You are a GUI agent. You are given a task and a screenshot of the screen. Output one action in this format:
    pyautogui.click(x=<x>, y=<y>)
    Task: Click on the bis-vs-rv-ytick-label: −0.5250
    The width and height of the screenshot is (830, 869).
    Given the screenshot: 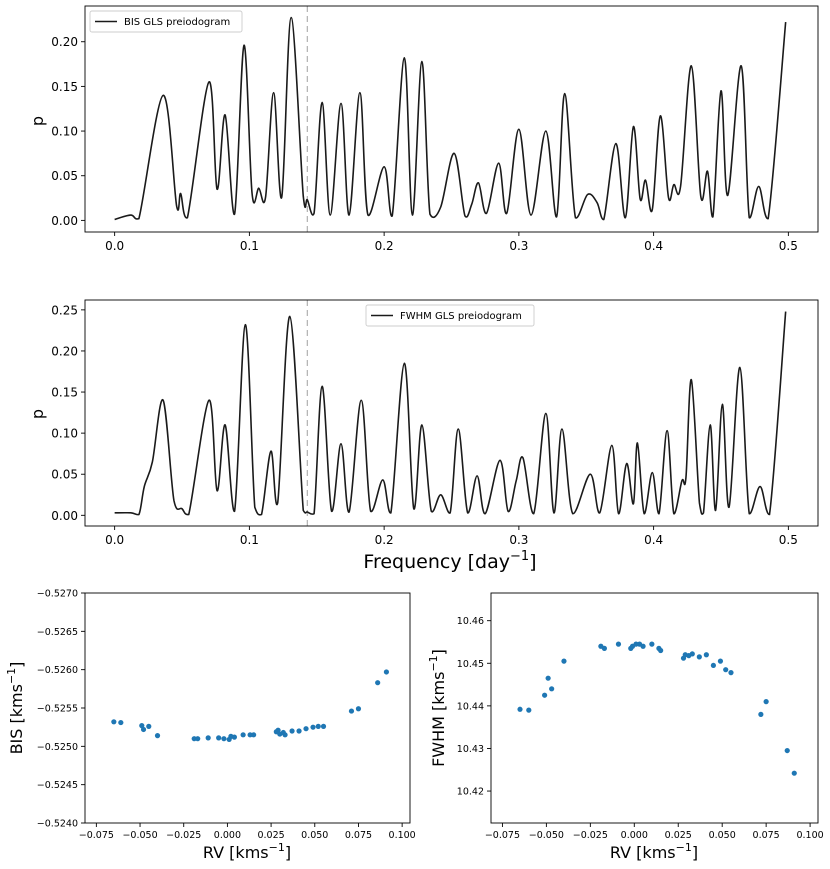 What is the action you would take?
    pyautogui.click(x=57, y=747)
    